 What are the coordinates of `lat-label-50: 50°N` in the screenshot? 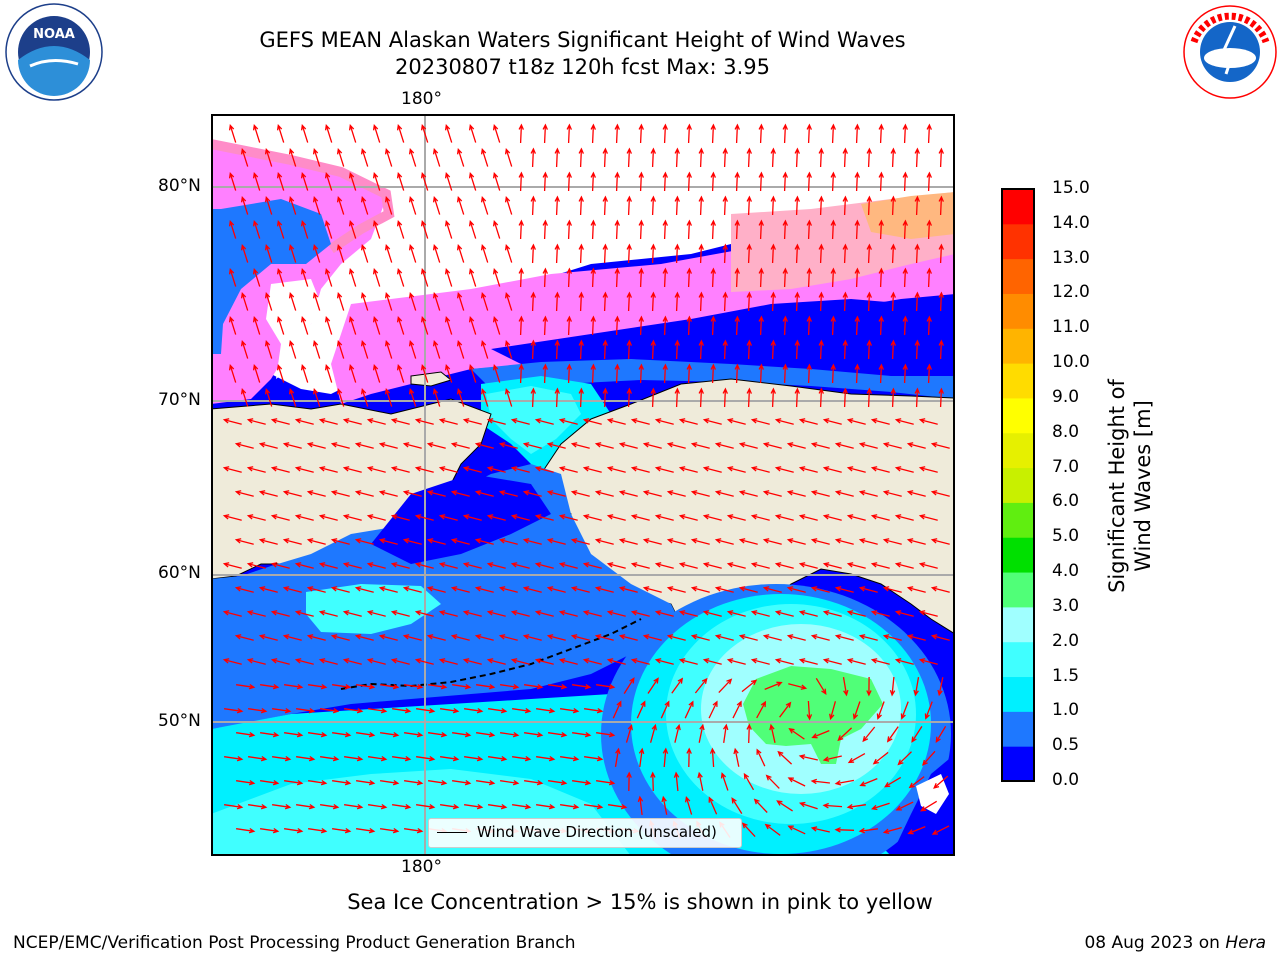 It's located at (179, 721).